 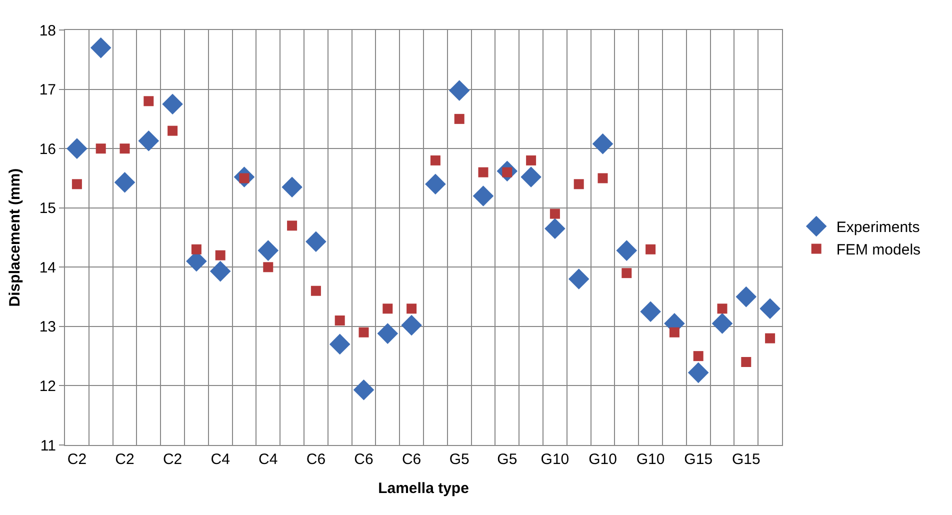 I want to click on y-tick-label: 17, so click(x=47, y=90).